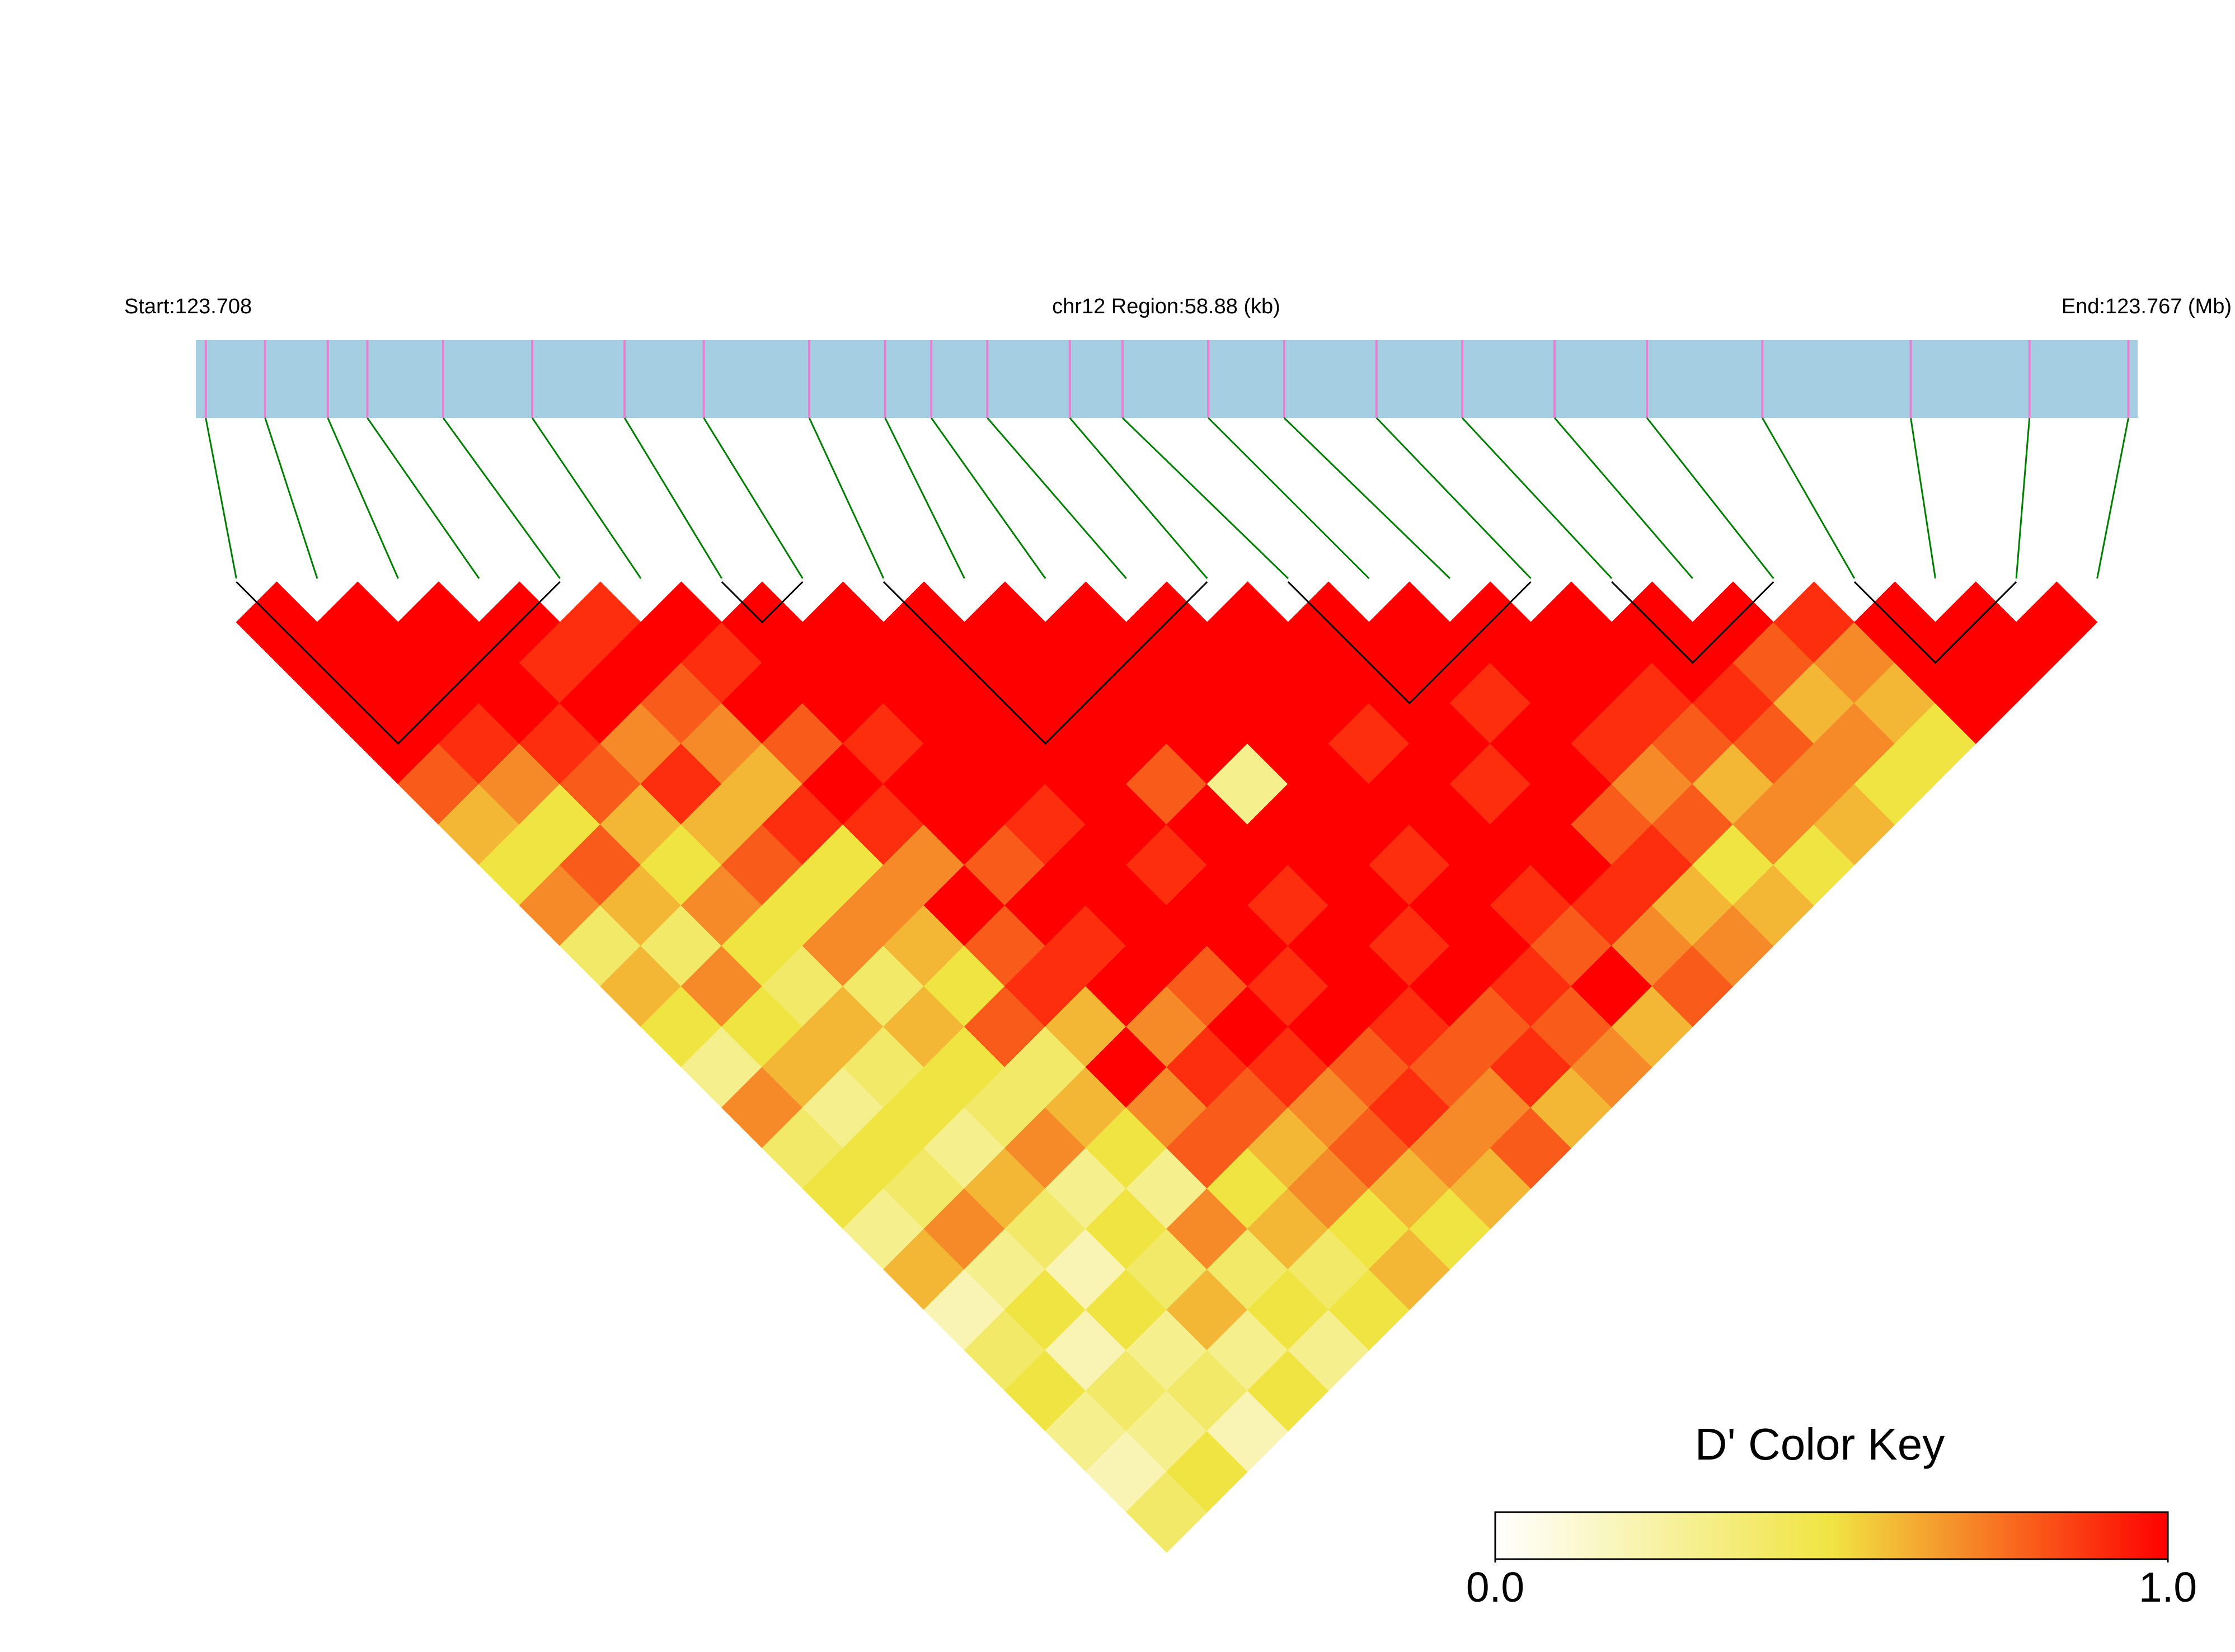  What do you see at coordinates (2147, 306) in the screenshot?
I see `end-label: End:123.767 (Mb)` at bounding box center [2147, 306].